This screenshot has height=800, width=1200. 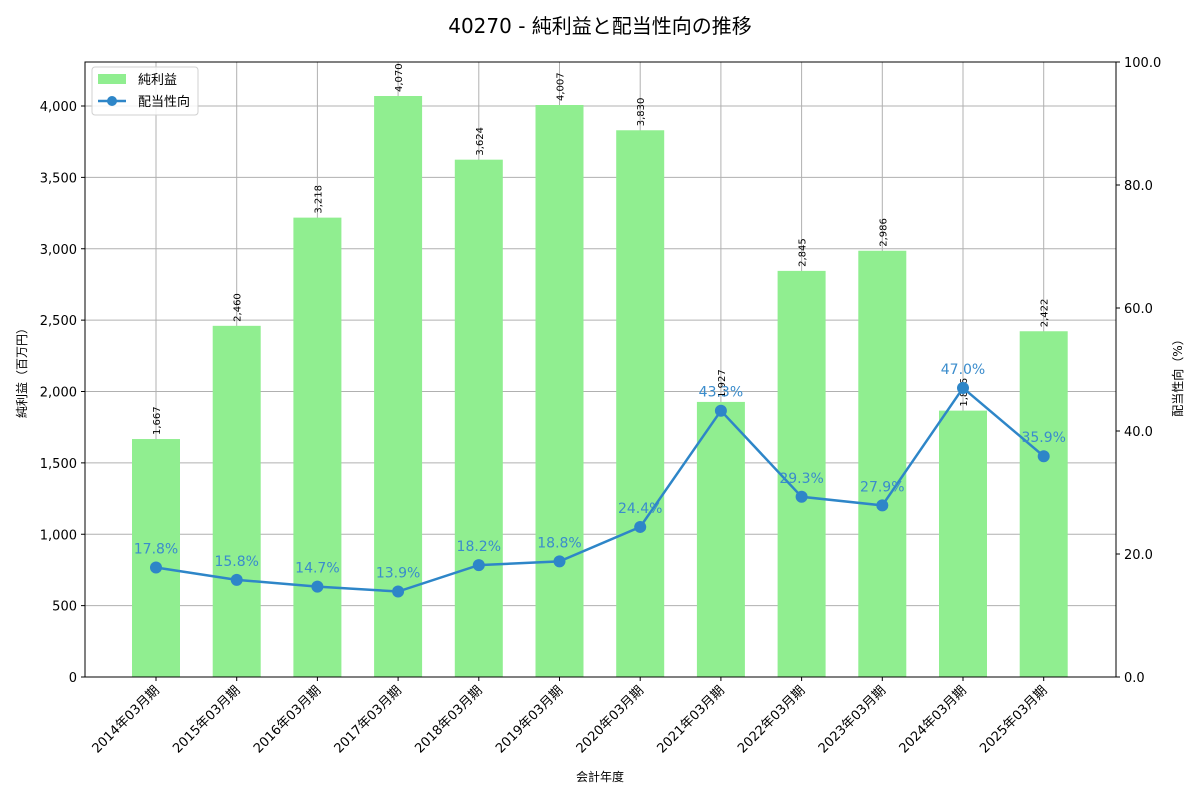 I want to click on x-tick-label: 2016年03月期, so click(x=287, y=719).